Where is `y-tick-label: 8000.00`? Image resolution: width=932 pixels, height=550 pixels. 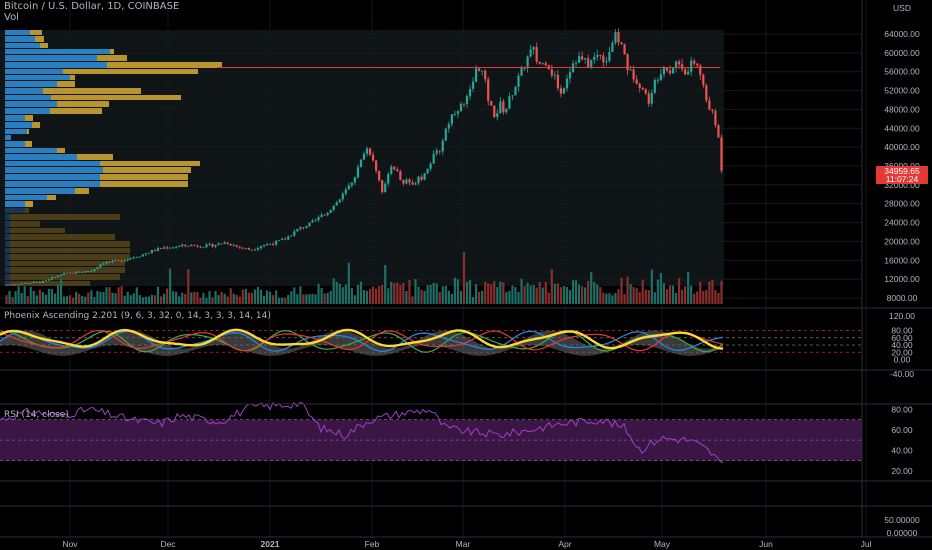
y-tick-label: 8000.00 is located at coordinates (902, 298).